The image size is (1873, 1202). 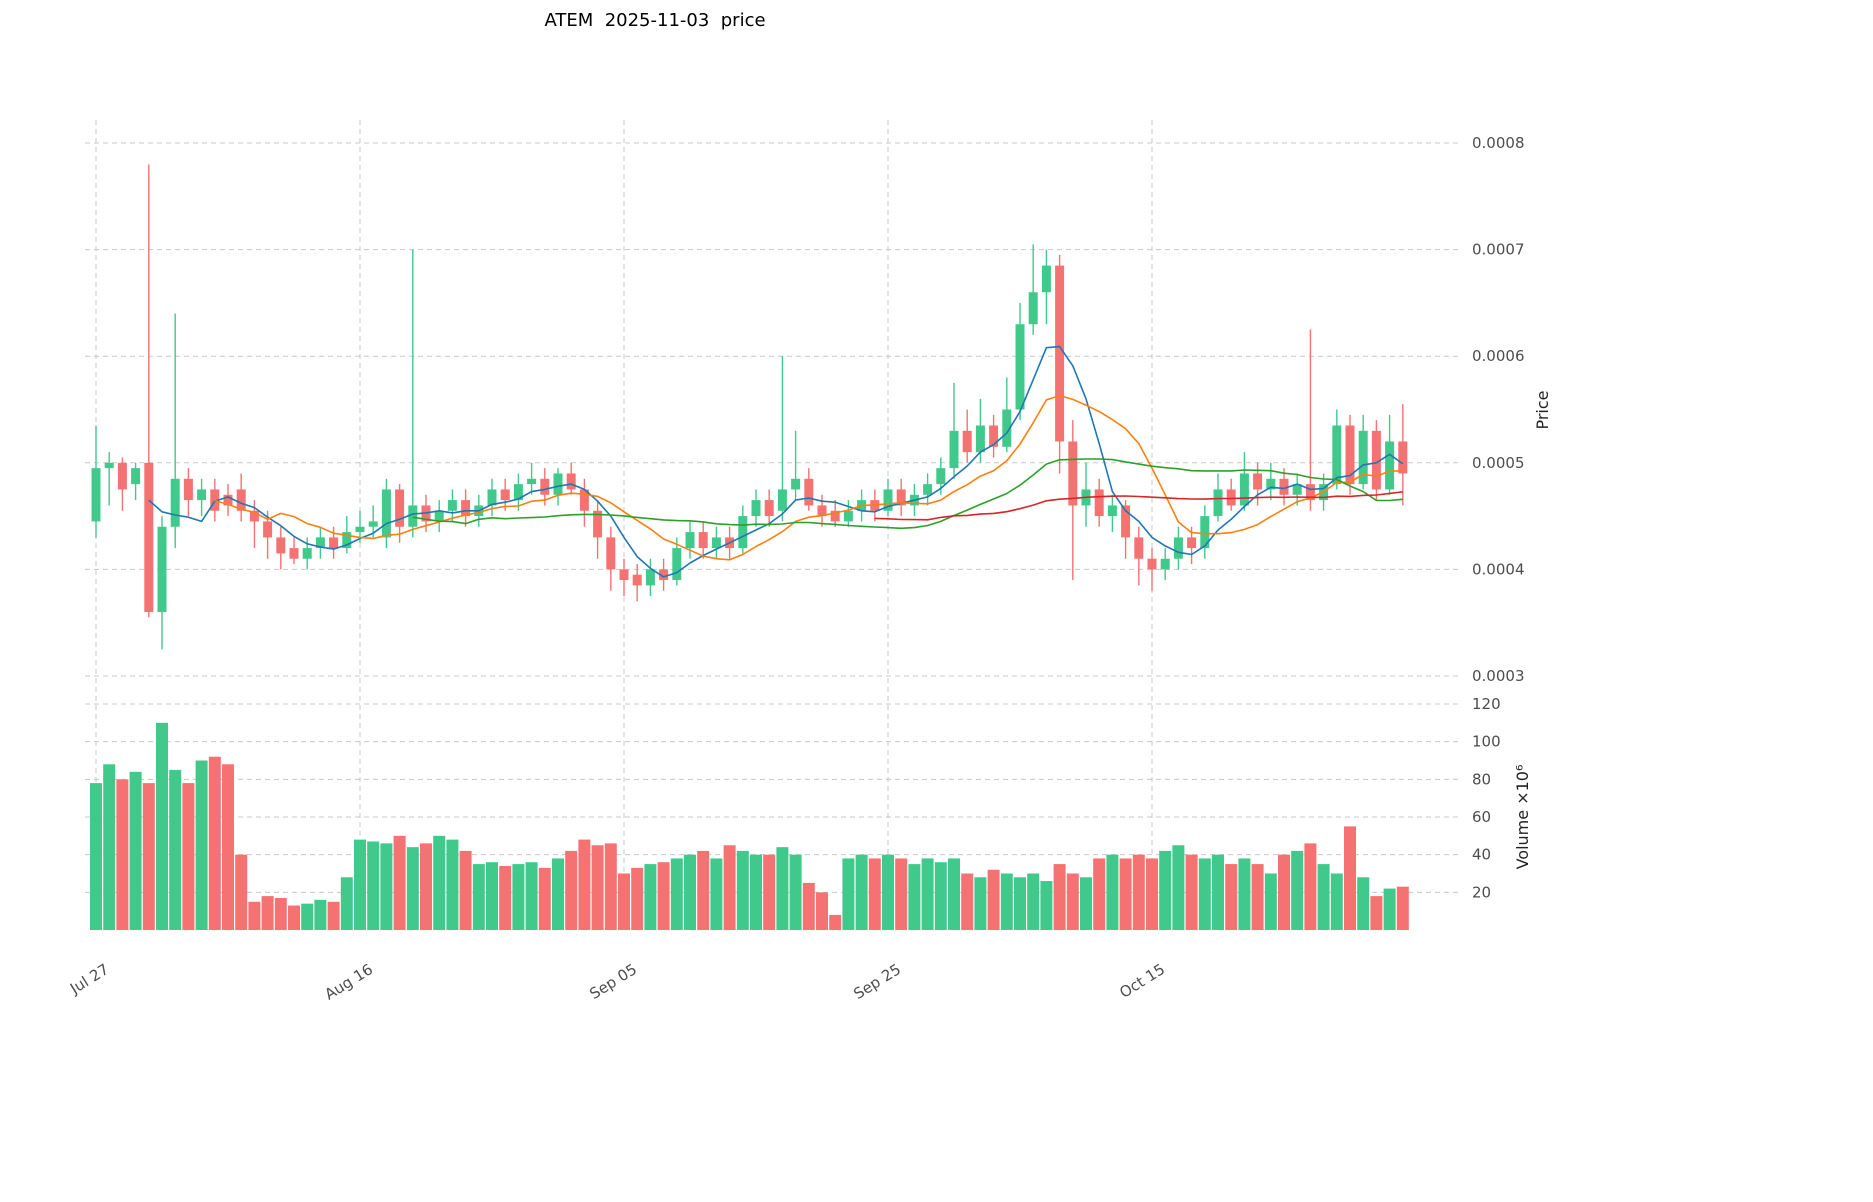 I want to click on price-tick-label: 0.0006, so click(x=1498, y=356).